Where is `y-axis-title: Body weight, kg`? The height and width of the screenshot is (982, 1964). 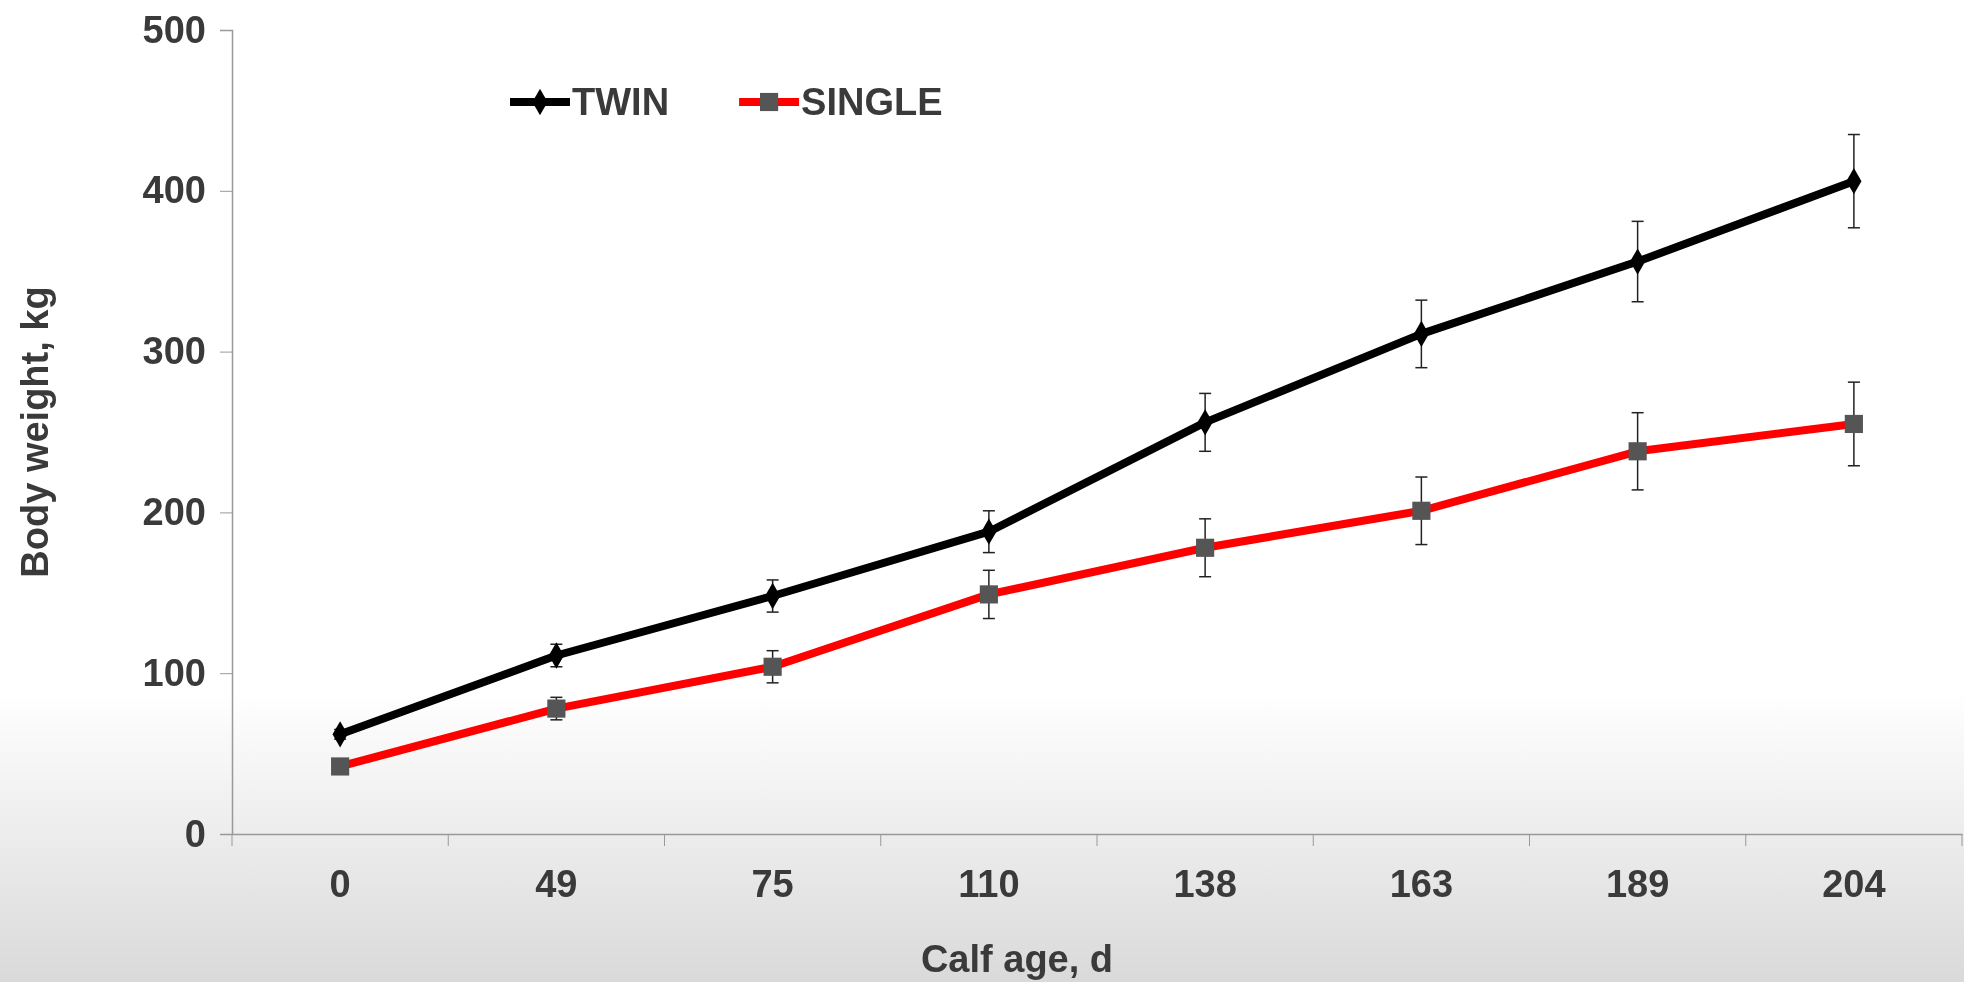
y-axis-title: Body weight, kg is located at coordinates (35, 432).